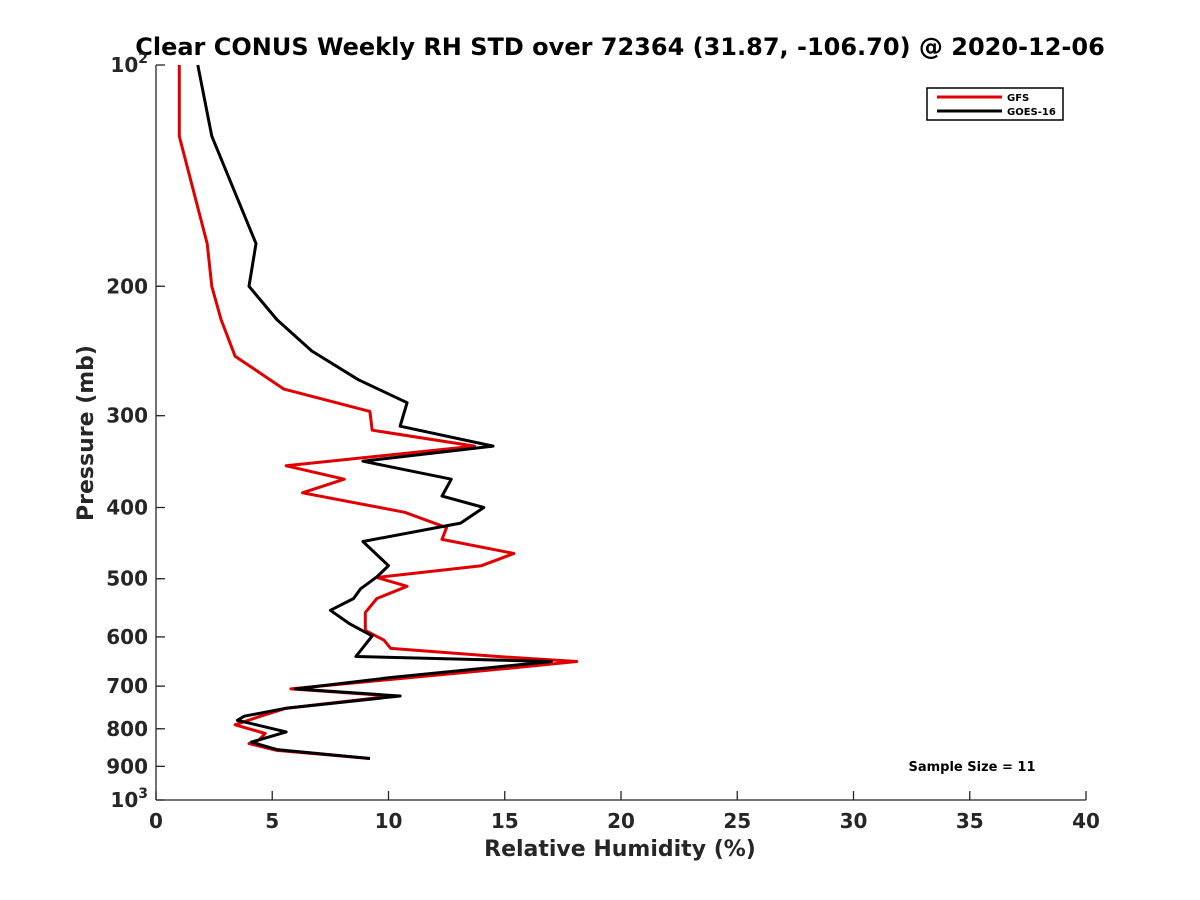 Image resolution: width=1200 pixels, height=900 pixels. What do you see at coordinates (86, 433) in the screenshot?
I see `y-axis-label: Pressure (mb)` at bounding box center [86, 433].